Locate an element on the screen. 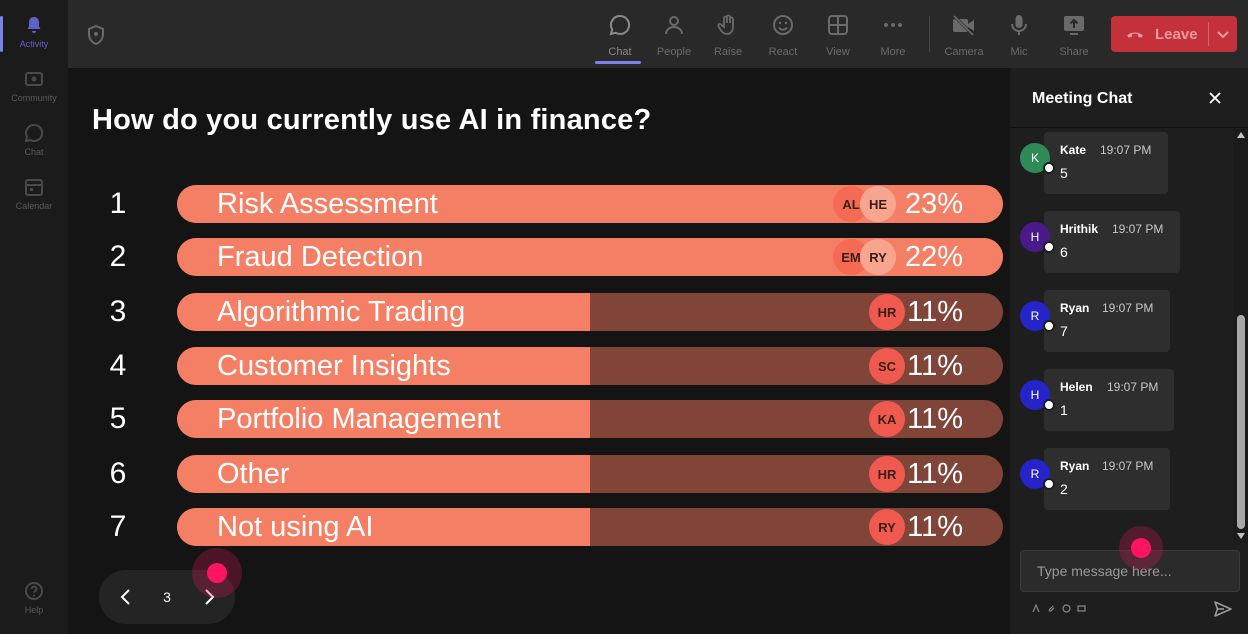 The height and width of the screenshot is (634, 1248). raise-hand-button: Raise is located at coordinates (728, 36).